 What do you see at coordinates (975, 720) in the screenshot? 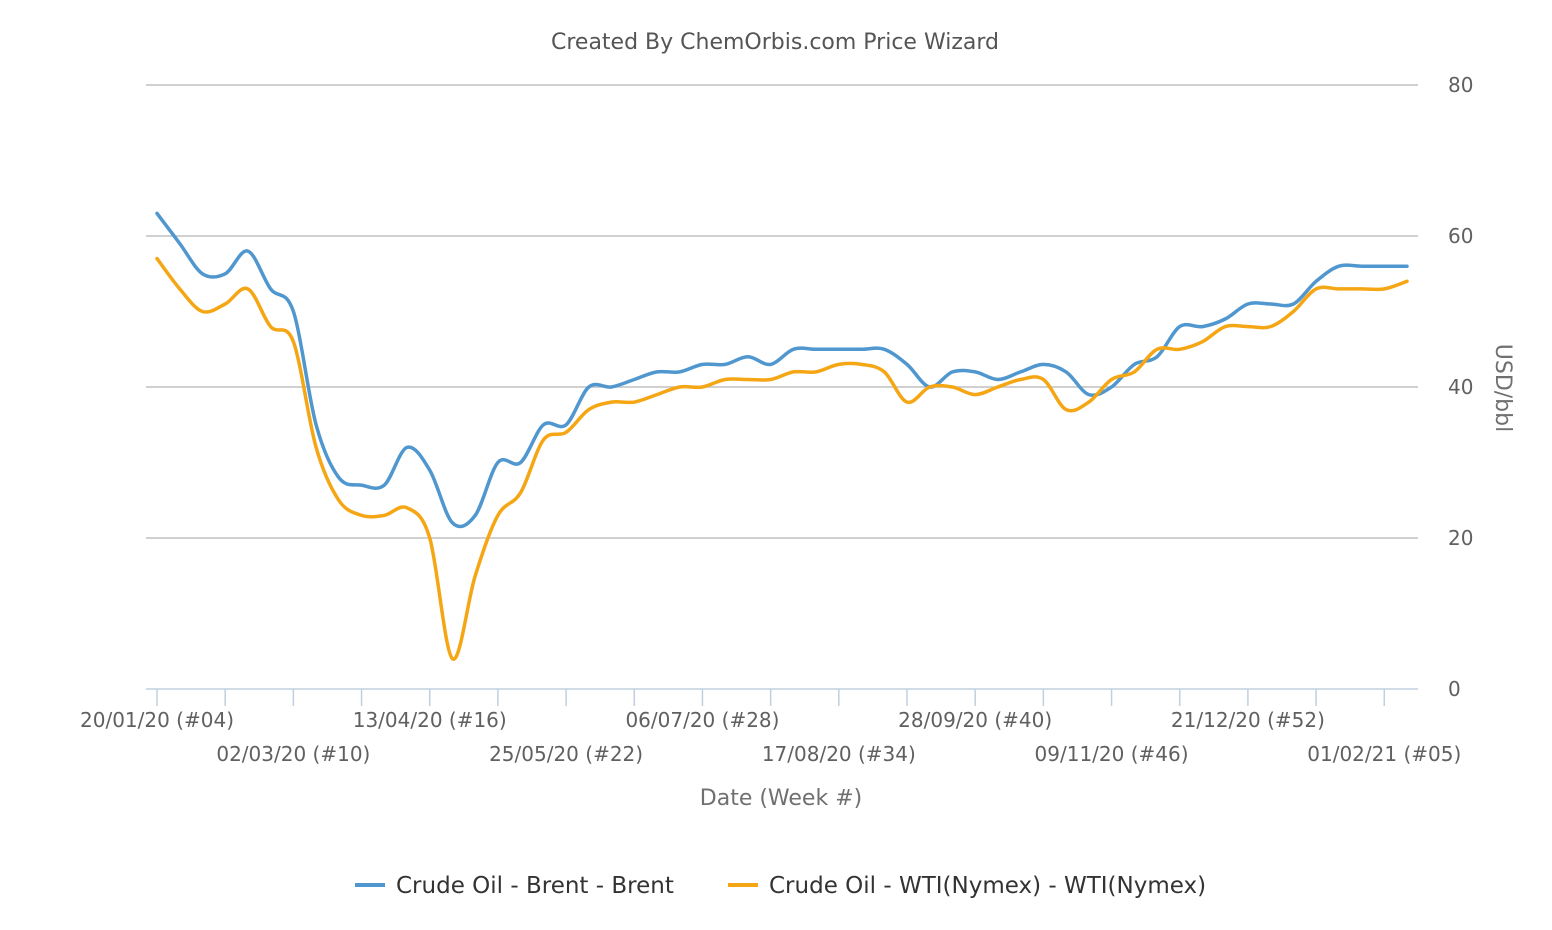
I see `x-tick-label-6: 28/09/20 (#40)` at bounding box center [975, 720].